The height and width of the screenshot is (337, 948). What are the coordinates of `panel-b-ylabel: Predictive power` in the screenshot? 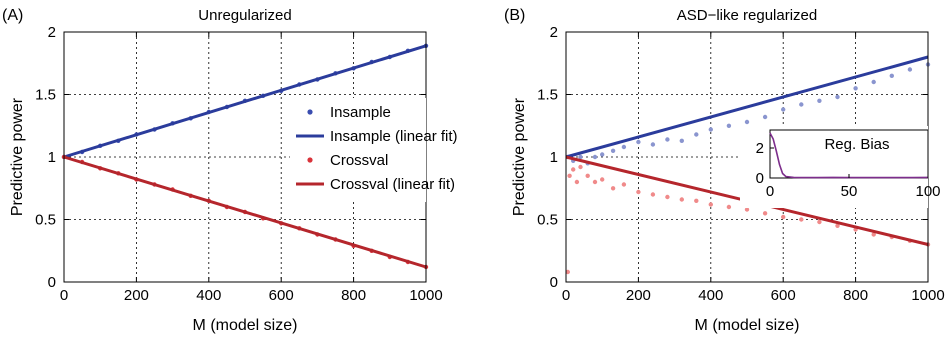 It's located at (519, 156).